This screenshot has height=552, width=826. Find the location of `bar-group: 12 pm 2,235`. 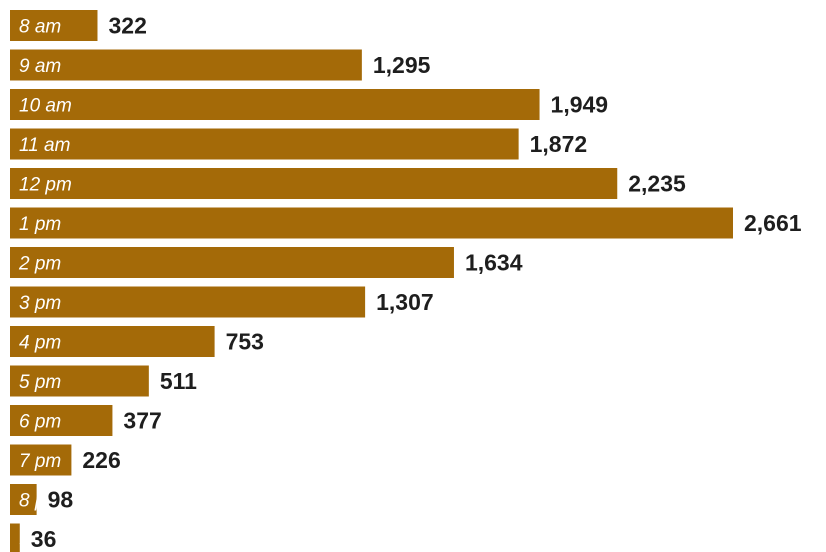

bar-group: 12 pm 2,235 is located at coordinates (348, 183).